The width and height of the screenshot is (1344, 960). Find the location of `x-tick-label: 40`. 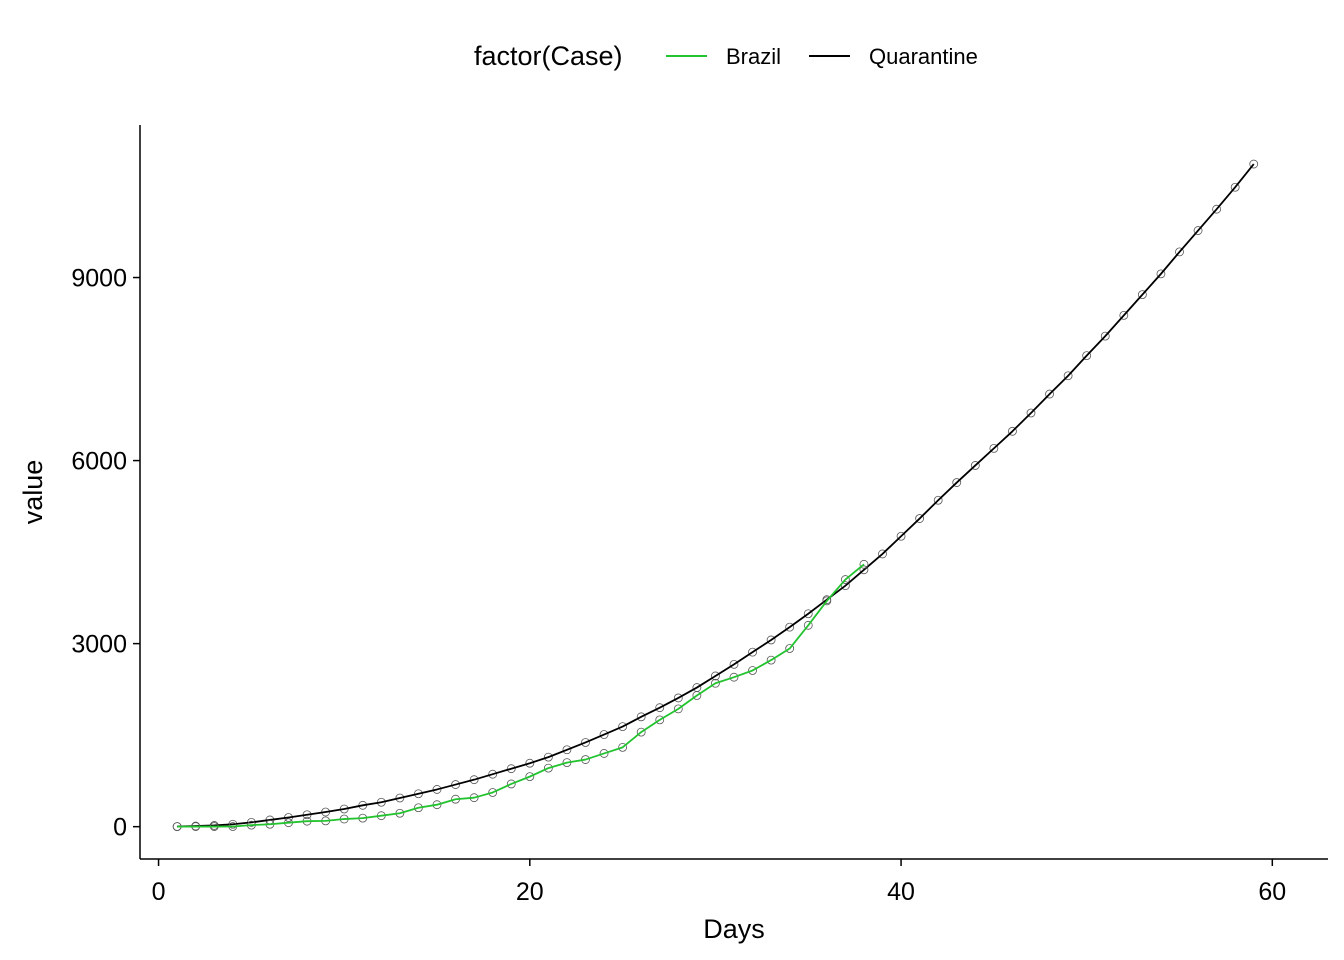

x-tick-label: 40 is located at coordinates (901, 892).